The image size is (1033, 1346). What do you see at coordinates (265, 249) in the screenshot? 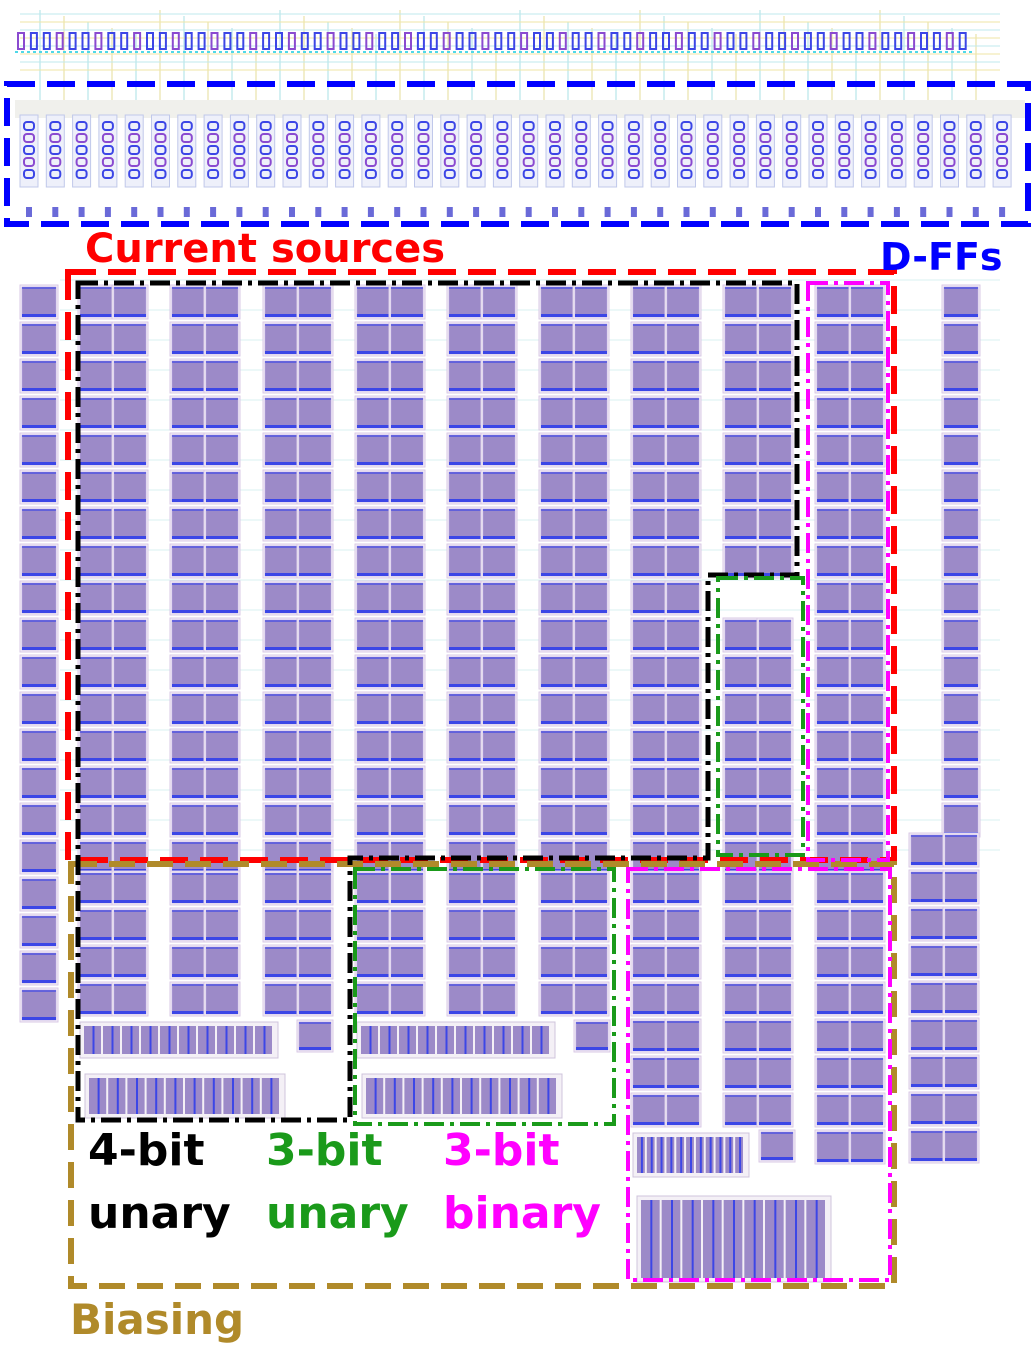
I see `current-sources-label: Current sources` at bounding box center [265, 249].